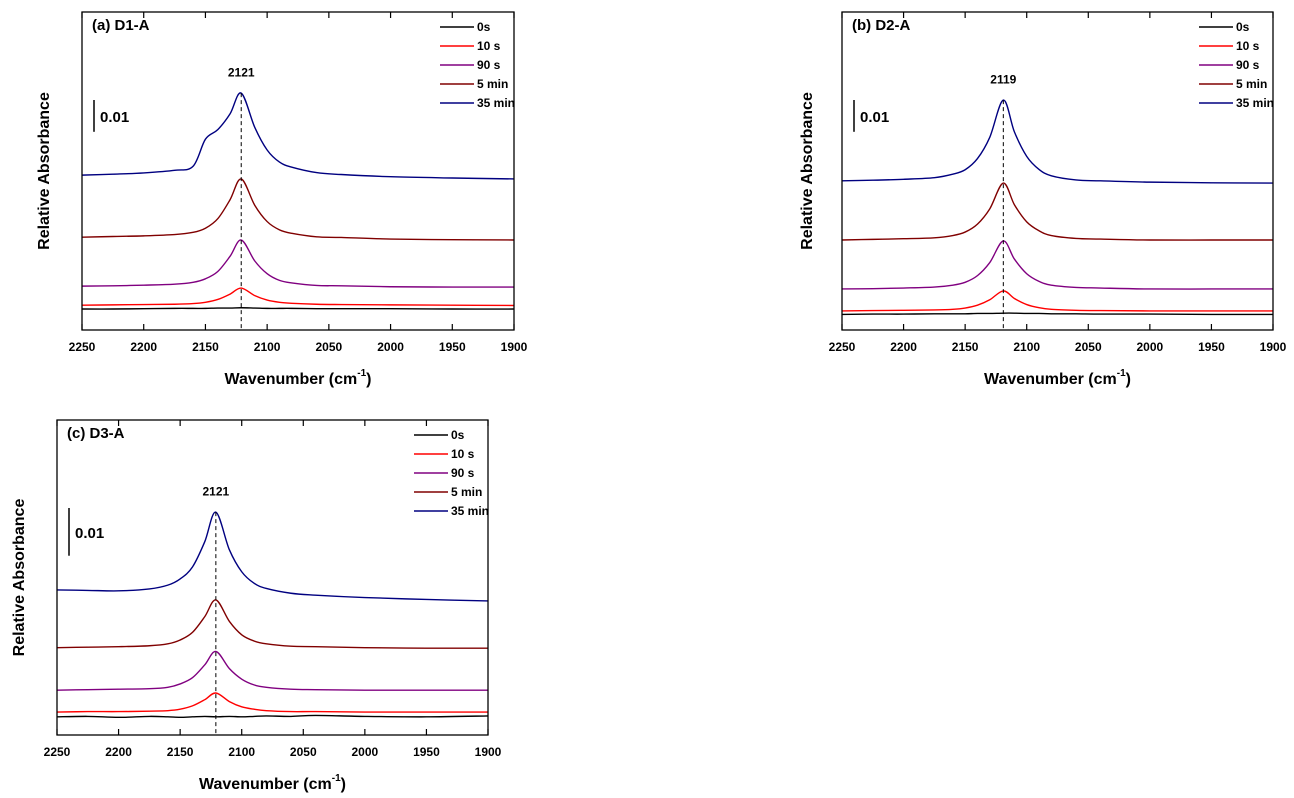 The height and width of the screenshot is (798, 1294). I want to click on panel-title: (b) D2-A, so click(881, 25).